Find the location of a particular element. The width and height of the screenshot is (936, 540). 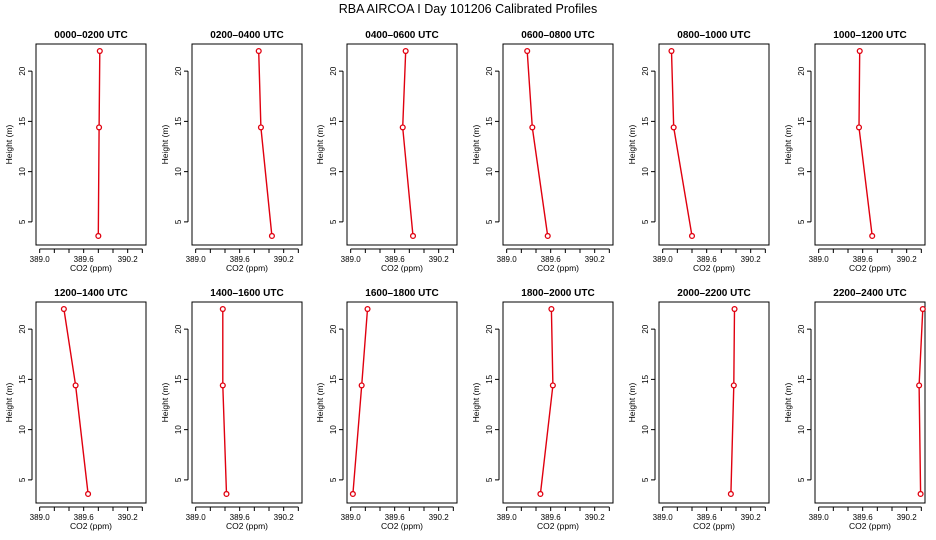

panel-title: 1400–1600 UTC is located at coordinates (246, 293).